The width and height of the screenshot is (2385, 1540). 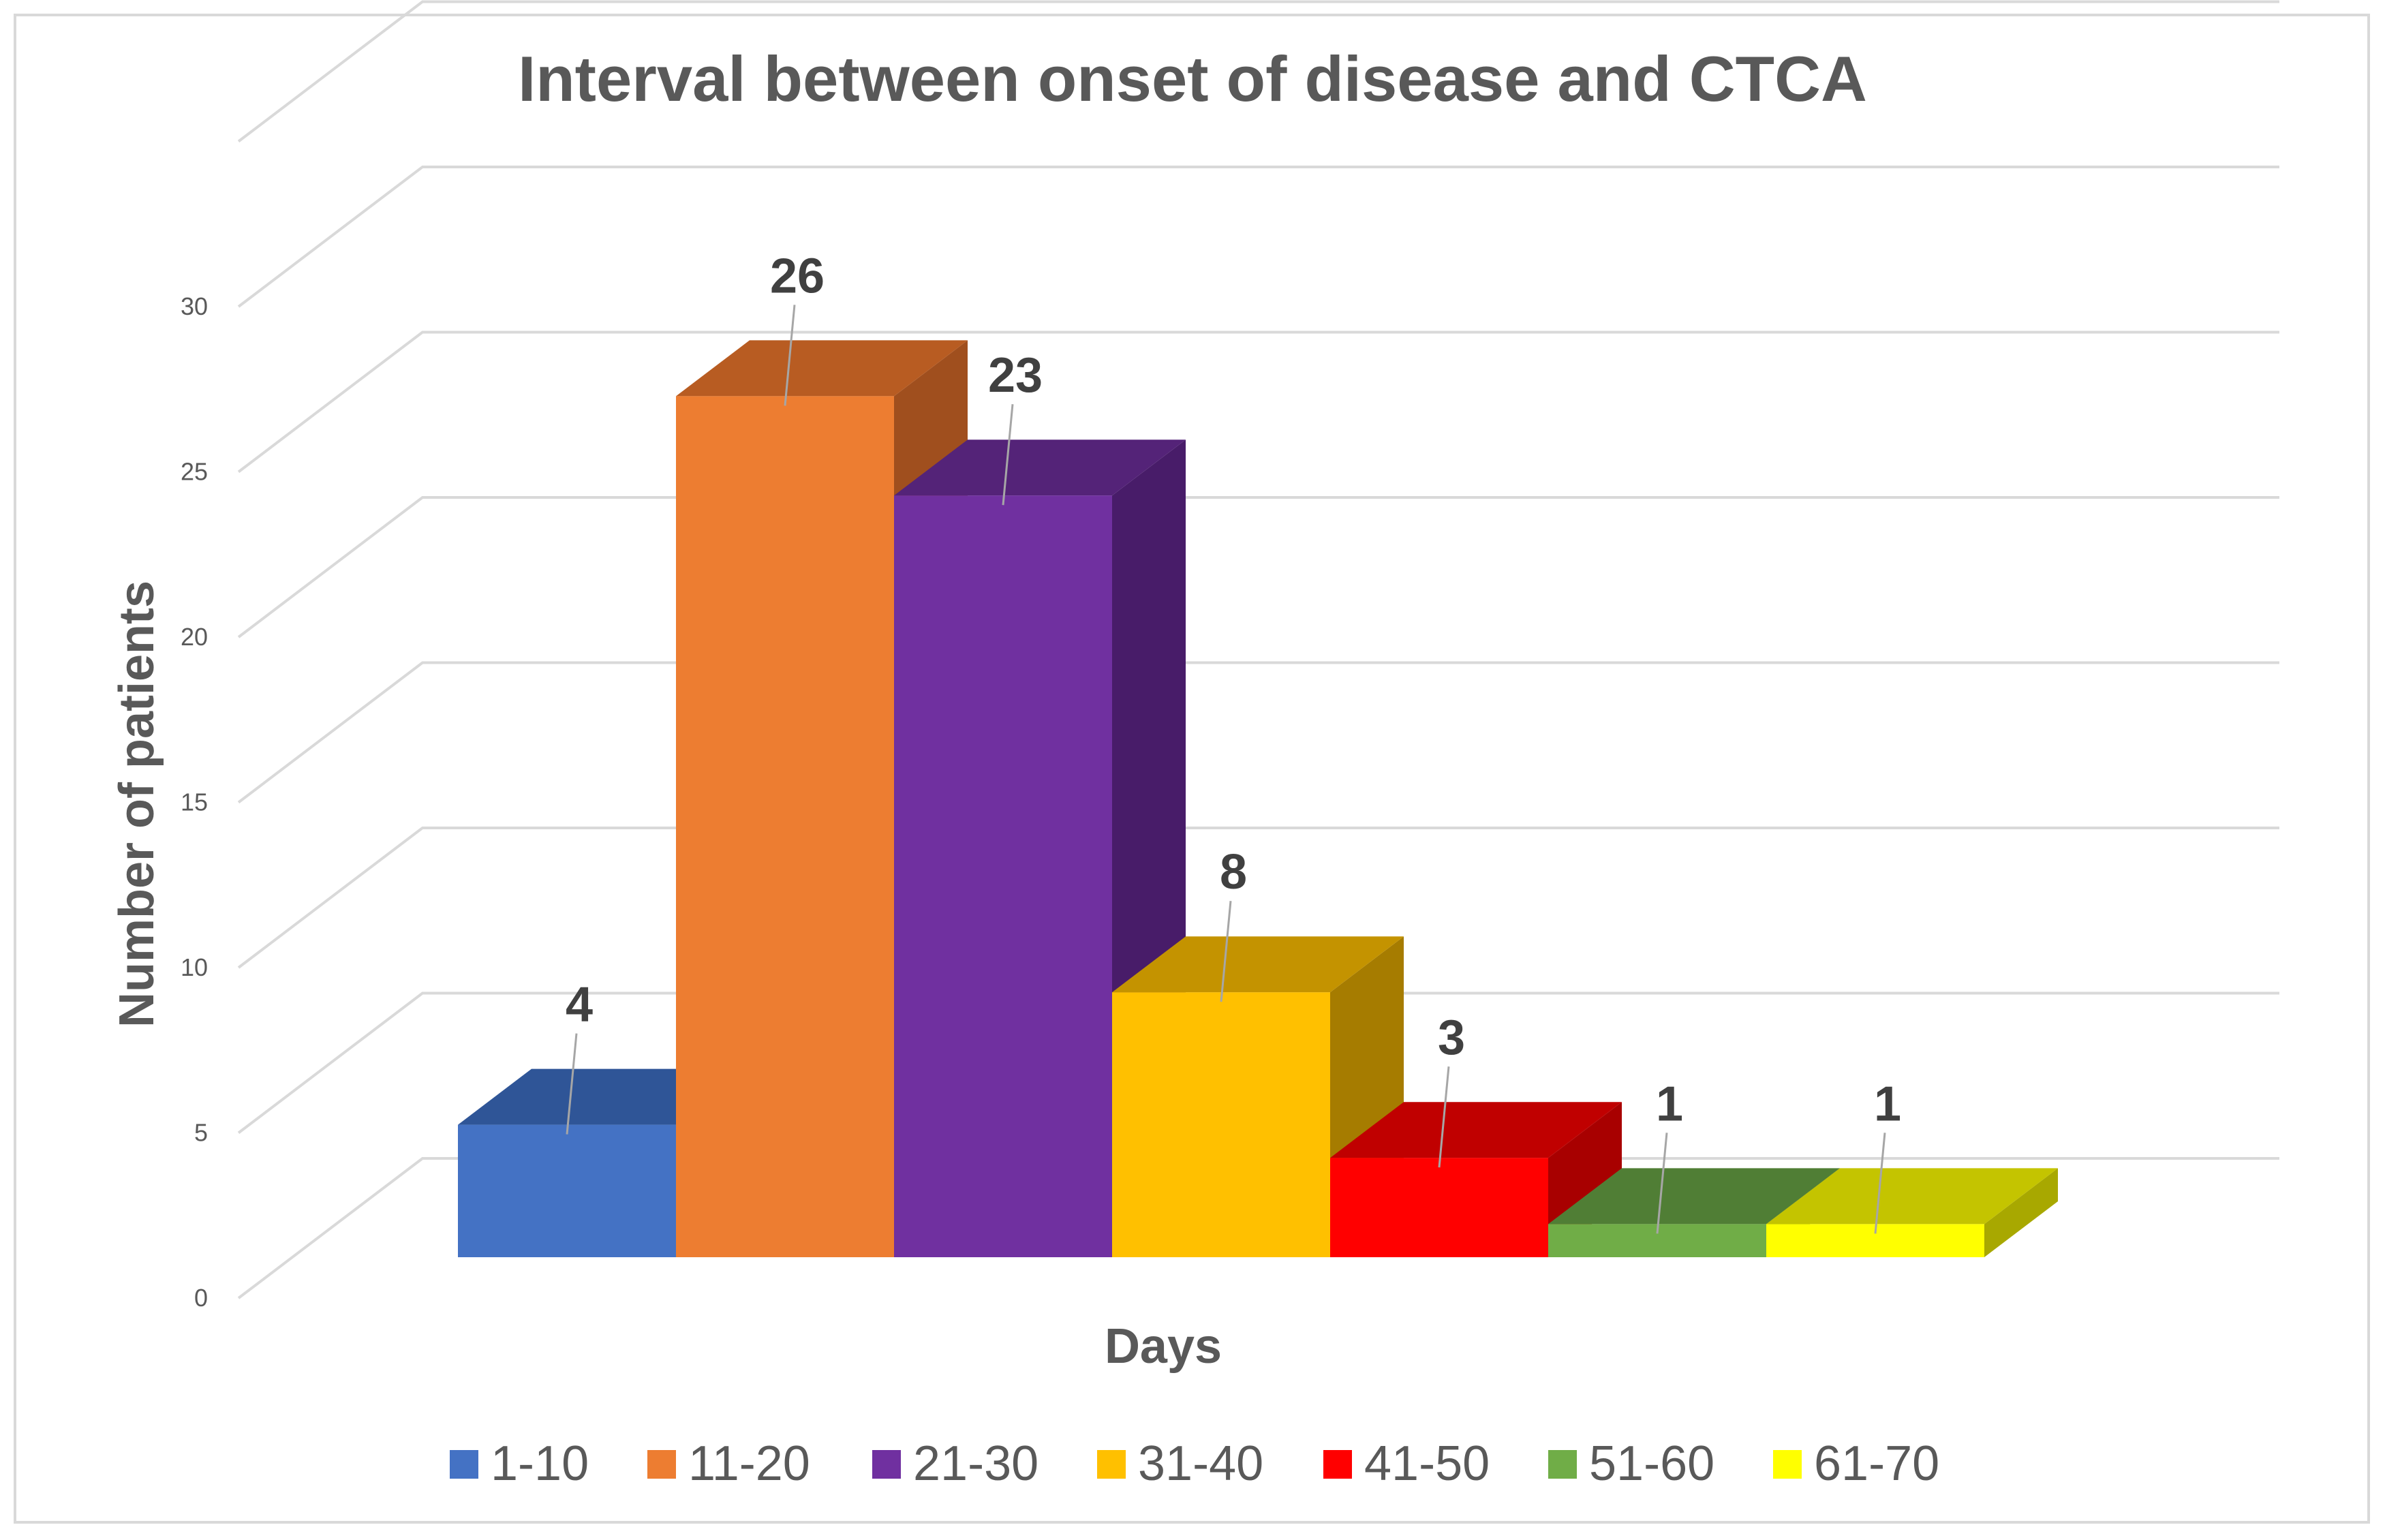 I want to click on y-tick-label: 10, so click(x=194, y=967).